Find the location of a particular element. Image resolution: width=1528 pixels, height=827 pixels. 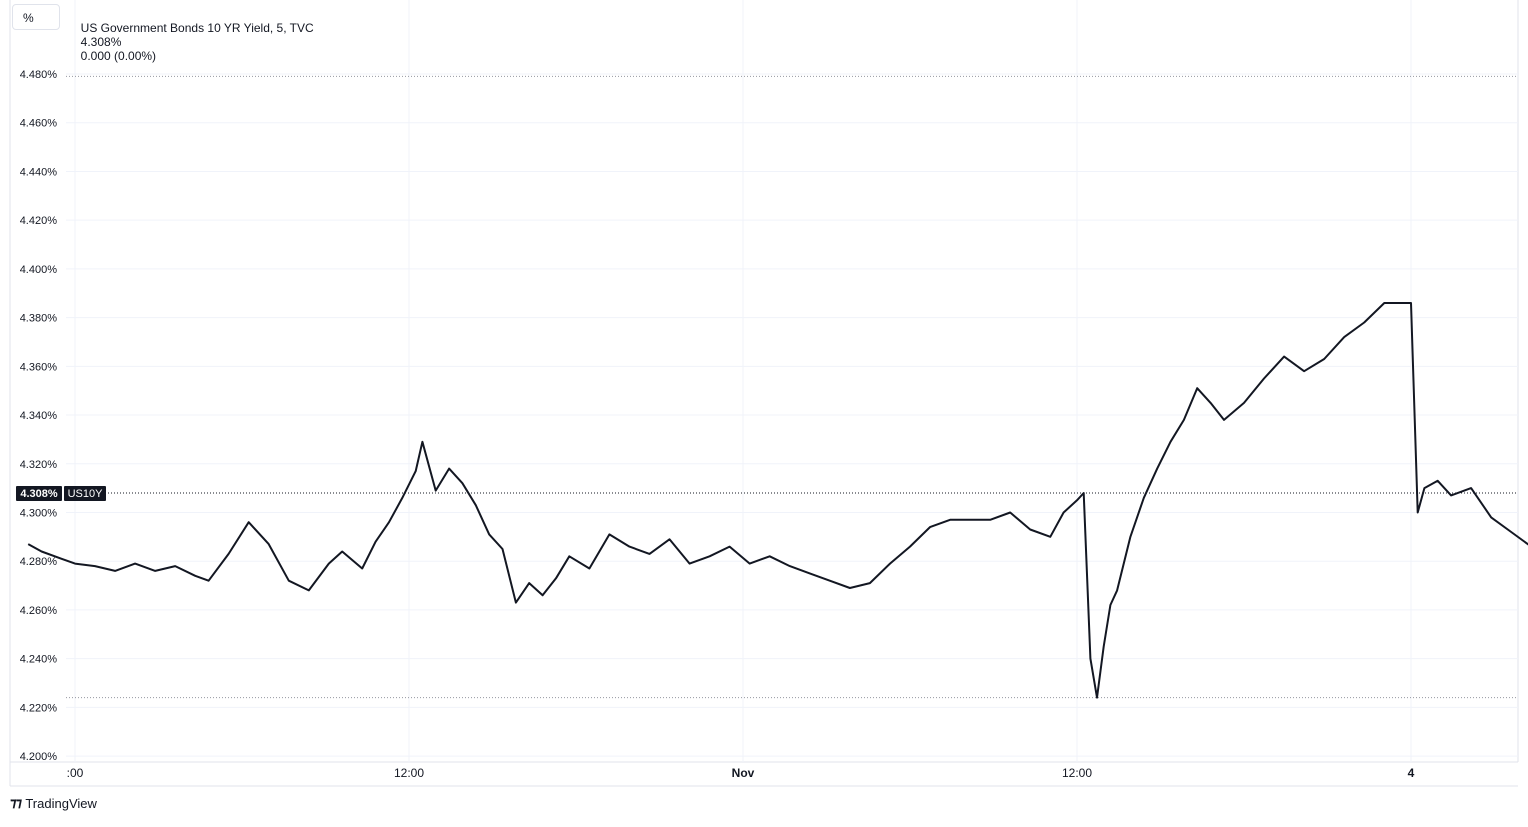

y-tick-label: 4.420% is located at coordinates (39, 221).